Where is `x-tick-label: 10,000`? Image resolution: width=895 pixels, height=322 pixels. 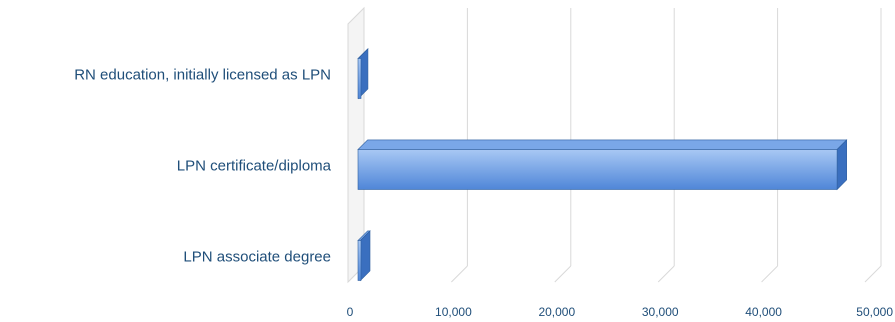
x-tick-label: 10,000 is located at coordinates (453, 312).